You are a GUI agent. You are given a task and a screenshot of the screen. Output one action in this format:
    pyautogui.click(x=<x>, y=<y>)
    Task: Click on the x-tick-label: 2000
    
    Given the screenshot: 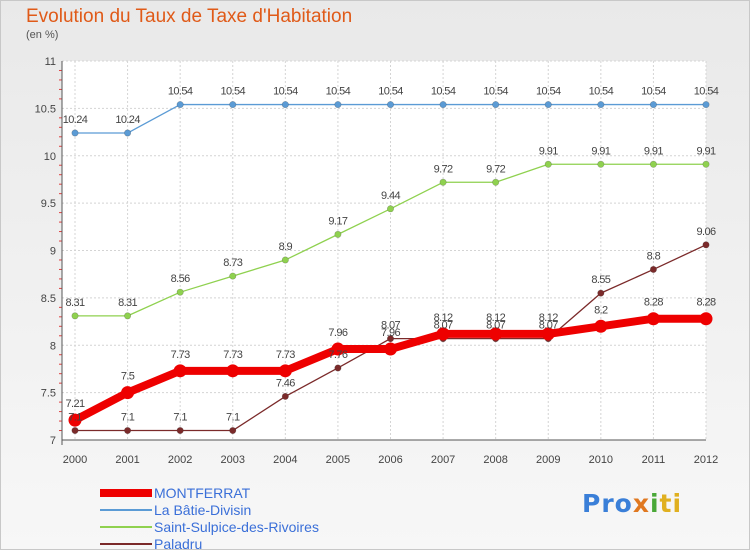 What is the action you would take?
    pyautogui.click(x=75, y=460)
    